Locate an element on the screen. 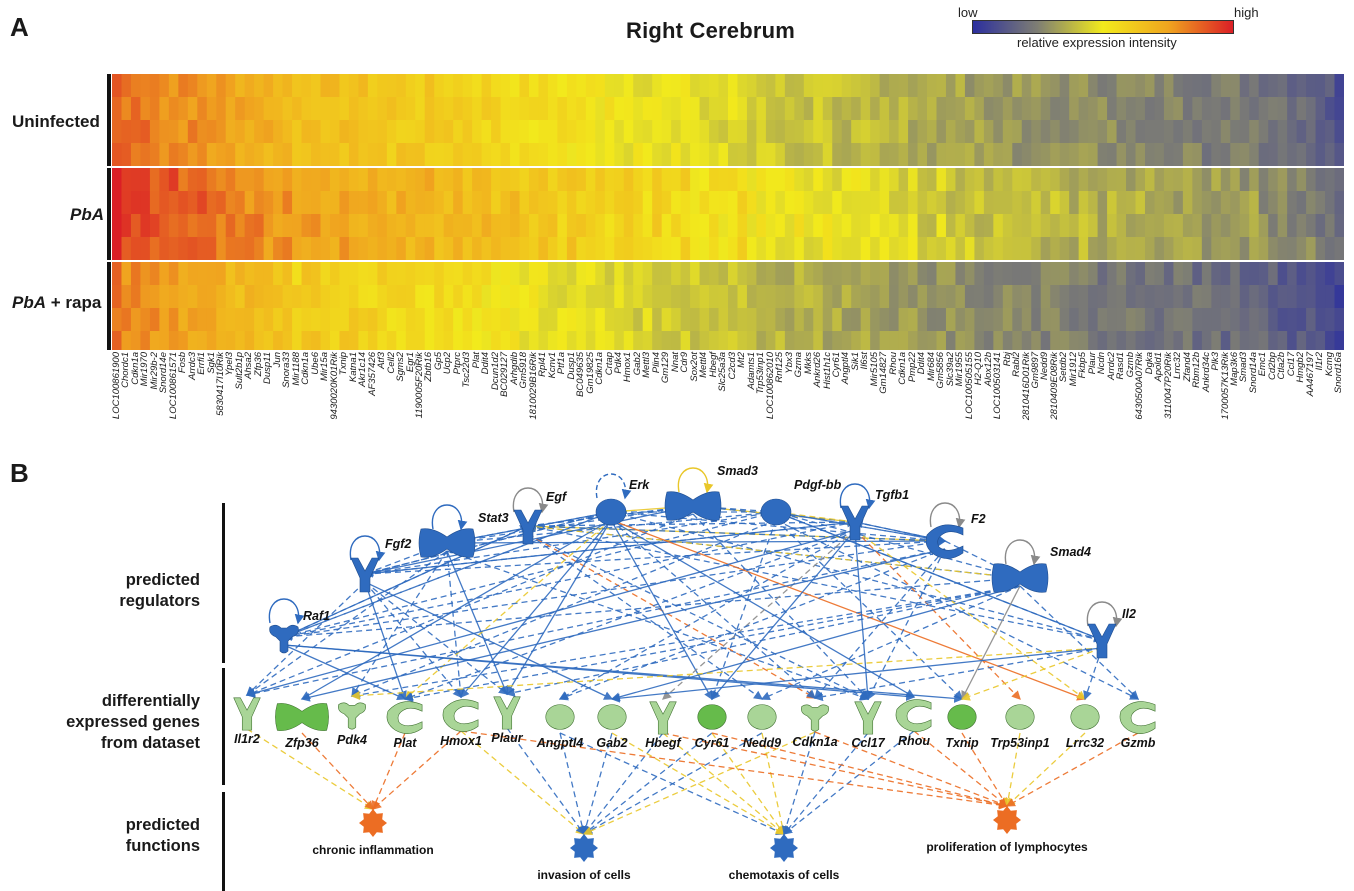  self-loop-edge is located at coordinates (695, 480).